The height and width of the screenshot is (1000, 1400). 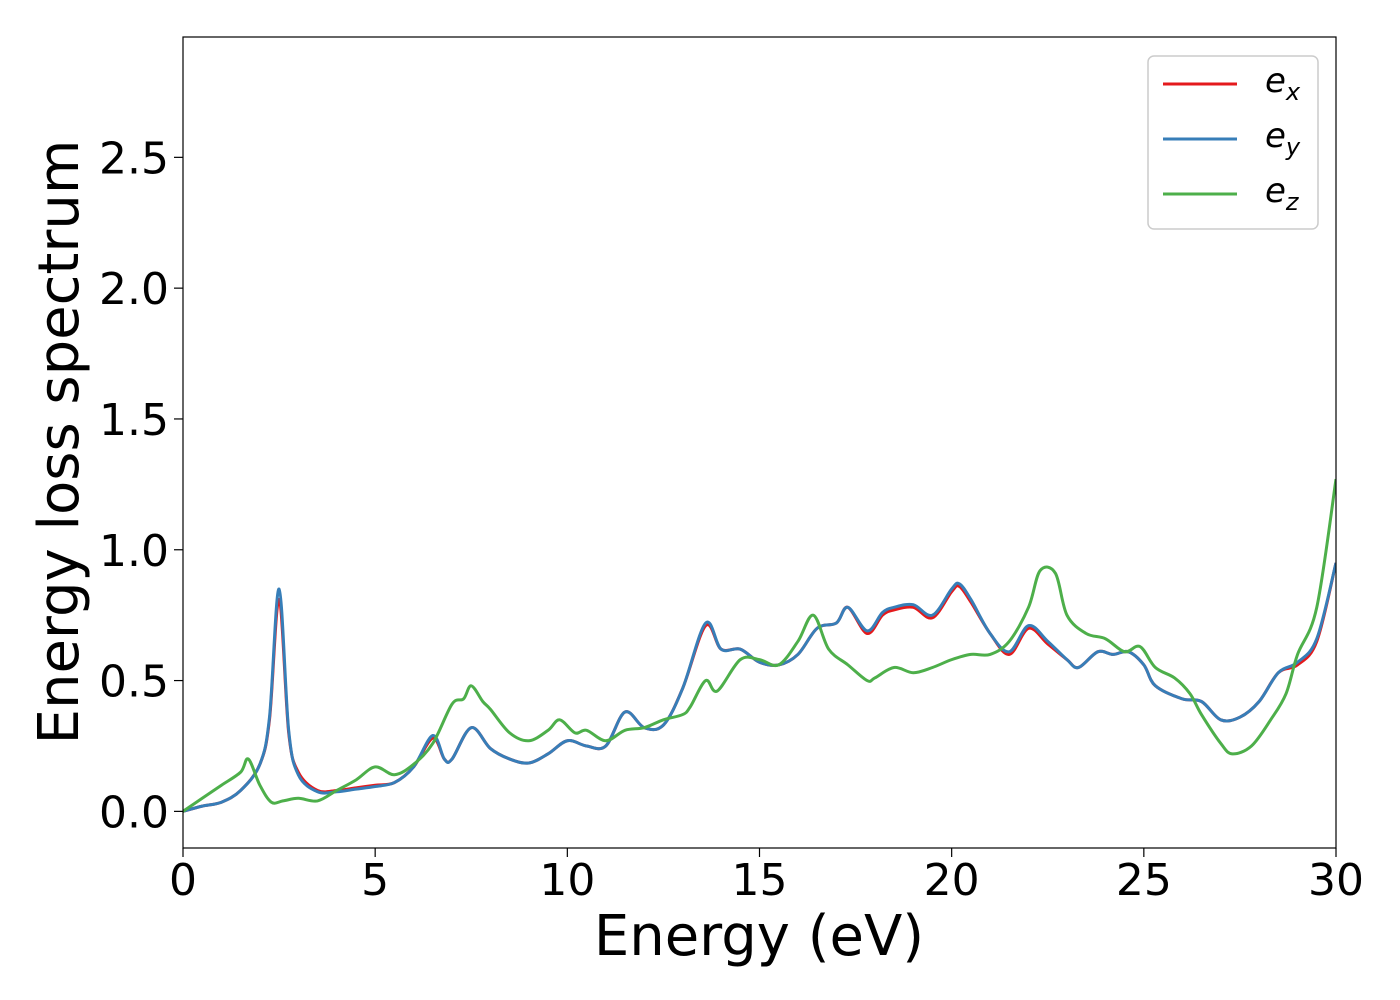 What do you see at coordinates (759, 936) in the screenshot?
I see `x-axis-label: Energy (eV)` at bounding box center [759, 936].